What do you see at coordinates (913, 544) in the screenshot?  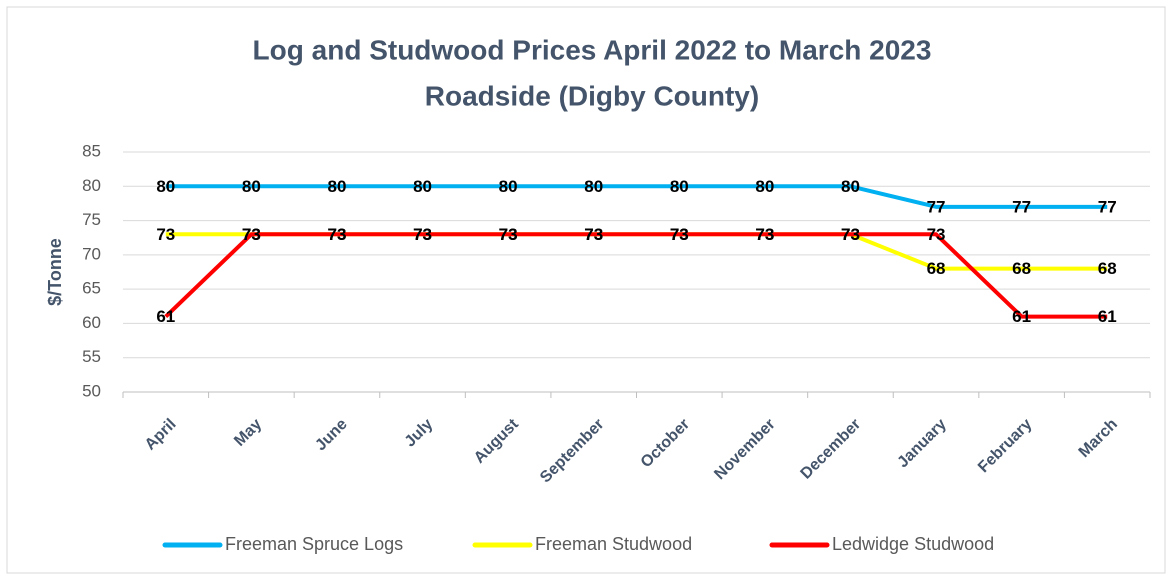 I see `legend-label: Ledwidge Studwood` at bounding box center [913, 544].